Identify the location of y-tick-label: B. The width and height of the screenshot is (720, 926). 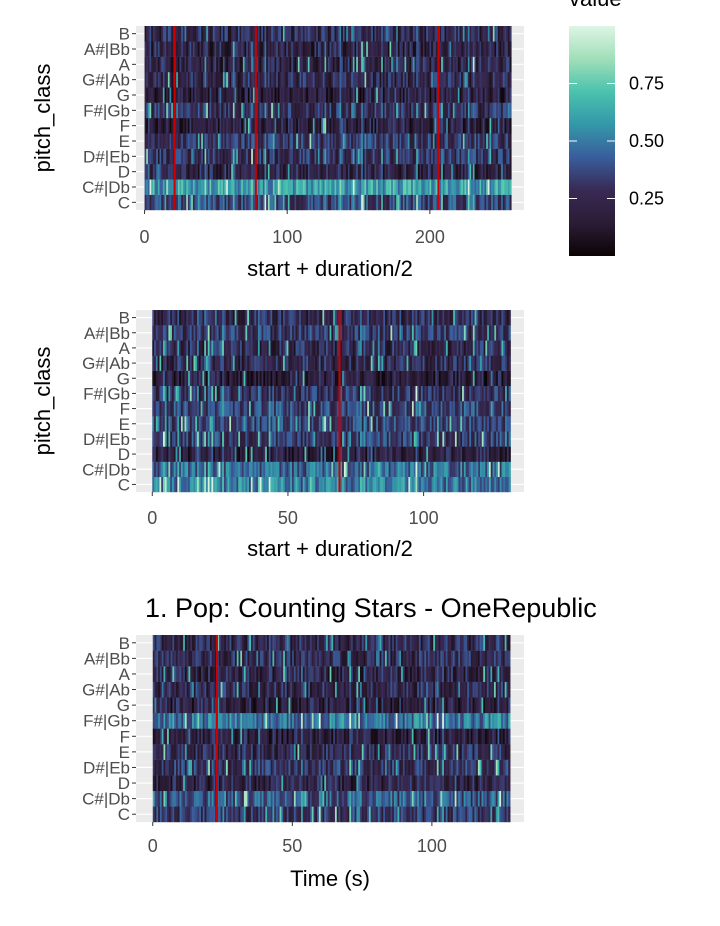
(124, 34).